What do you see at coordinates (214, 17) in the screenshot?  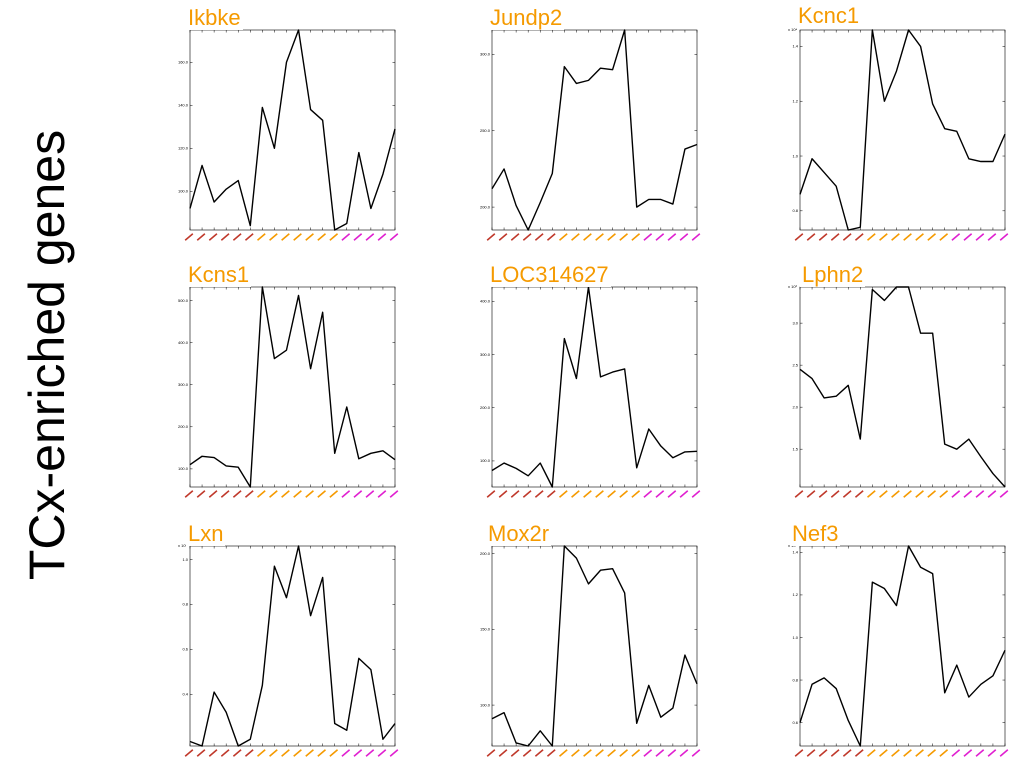 I see `gene-title: Ikbke` at bounding box center [214, 17].